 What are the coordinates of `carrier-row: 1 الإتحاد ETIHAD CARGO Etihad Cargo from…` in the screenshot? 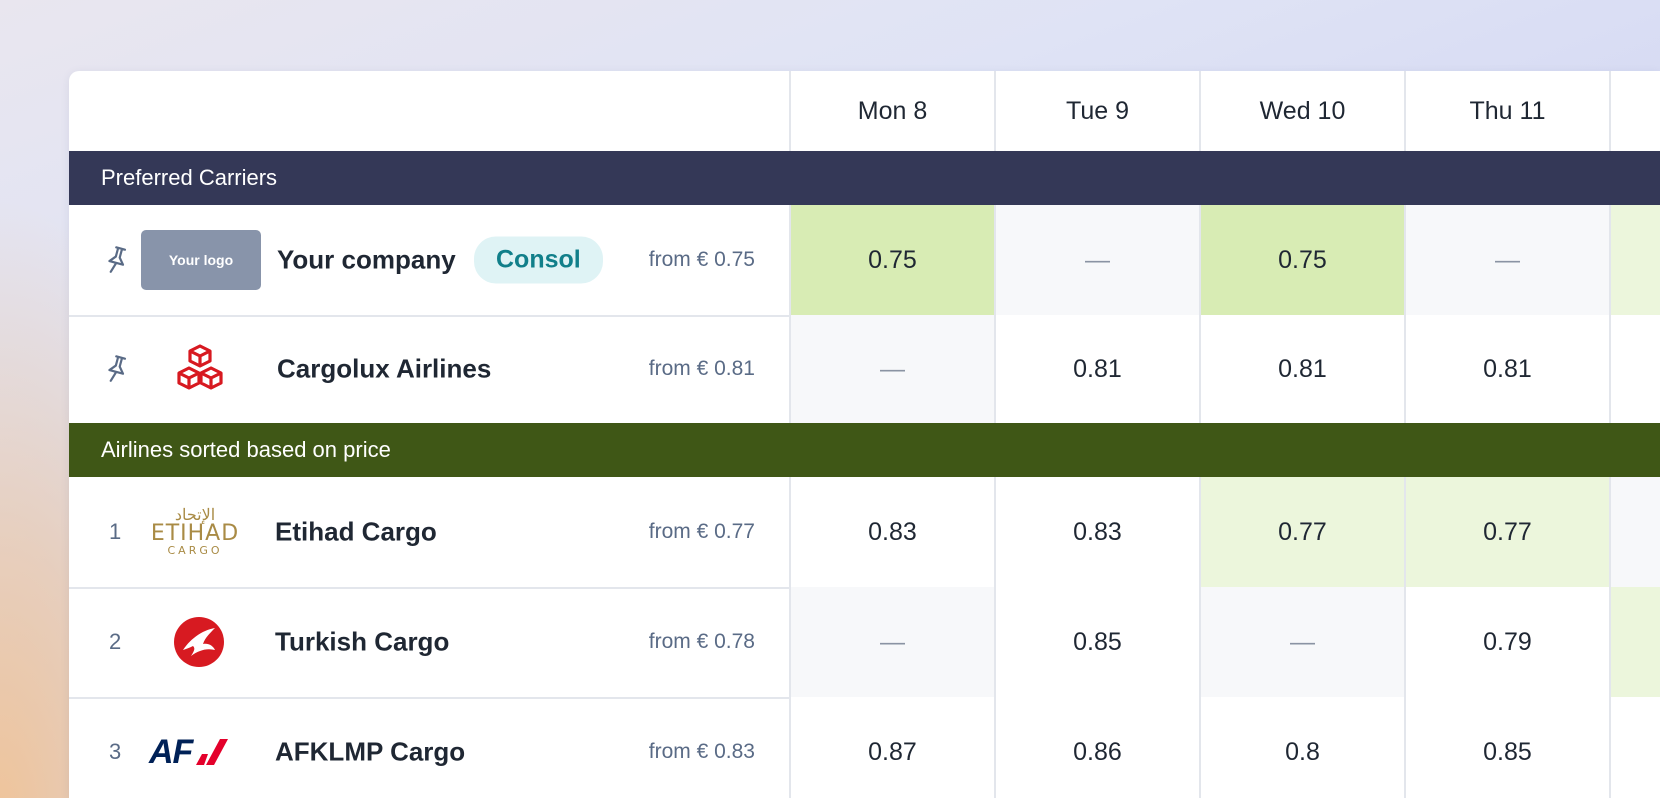 It's located at (864, 533).